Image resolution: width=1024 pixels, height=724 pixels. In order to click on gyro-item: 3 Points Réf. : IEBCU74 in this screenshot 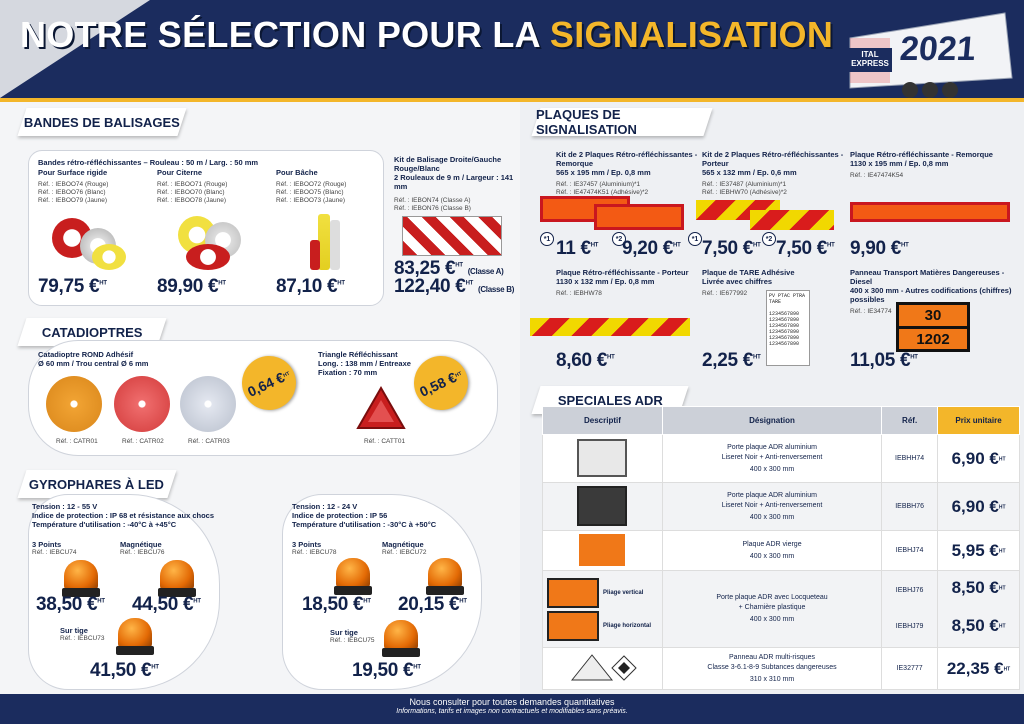, I will do `click(54, 548)`.